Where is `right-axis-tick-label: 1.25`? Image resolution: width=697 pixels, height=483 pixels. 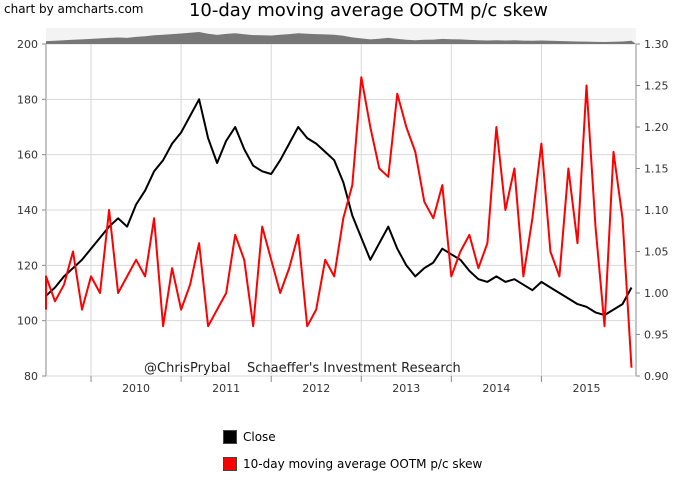 right-axis-tick-label: 1.25 is located at coordinates (656, 86).